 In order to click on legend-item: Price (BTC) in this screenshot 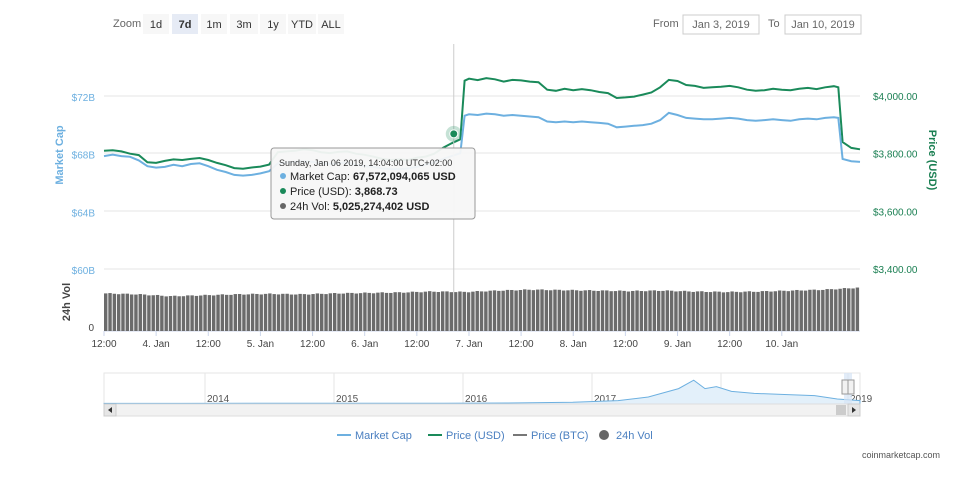, I will do `click(559, 436)`.